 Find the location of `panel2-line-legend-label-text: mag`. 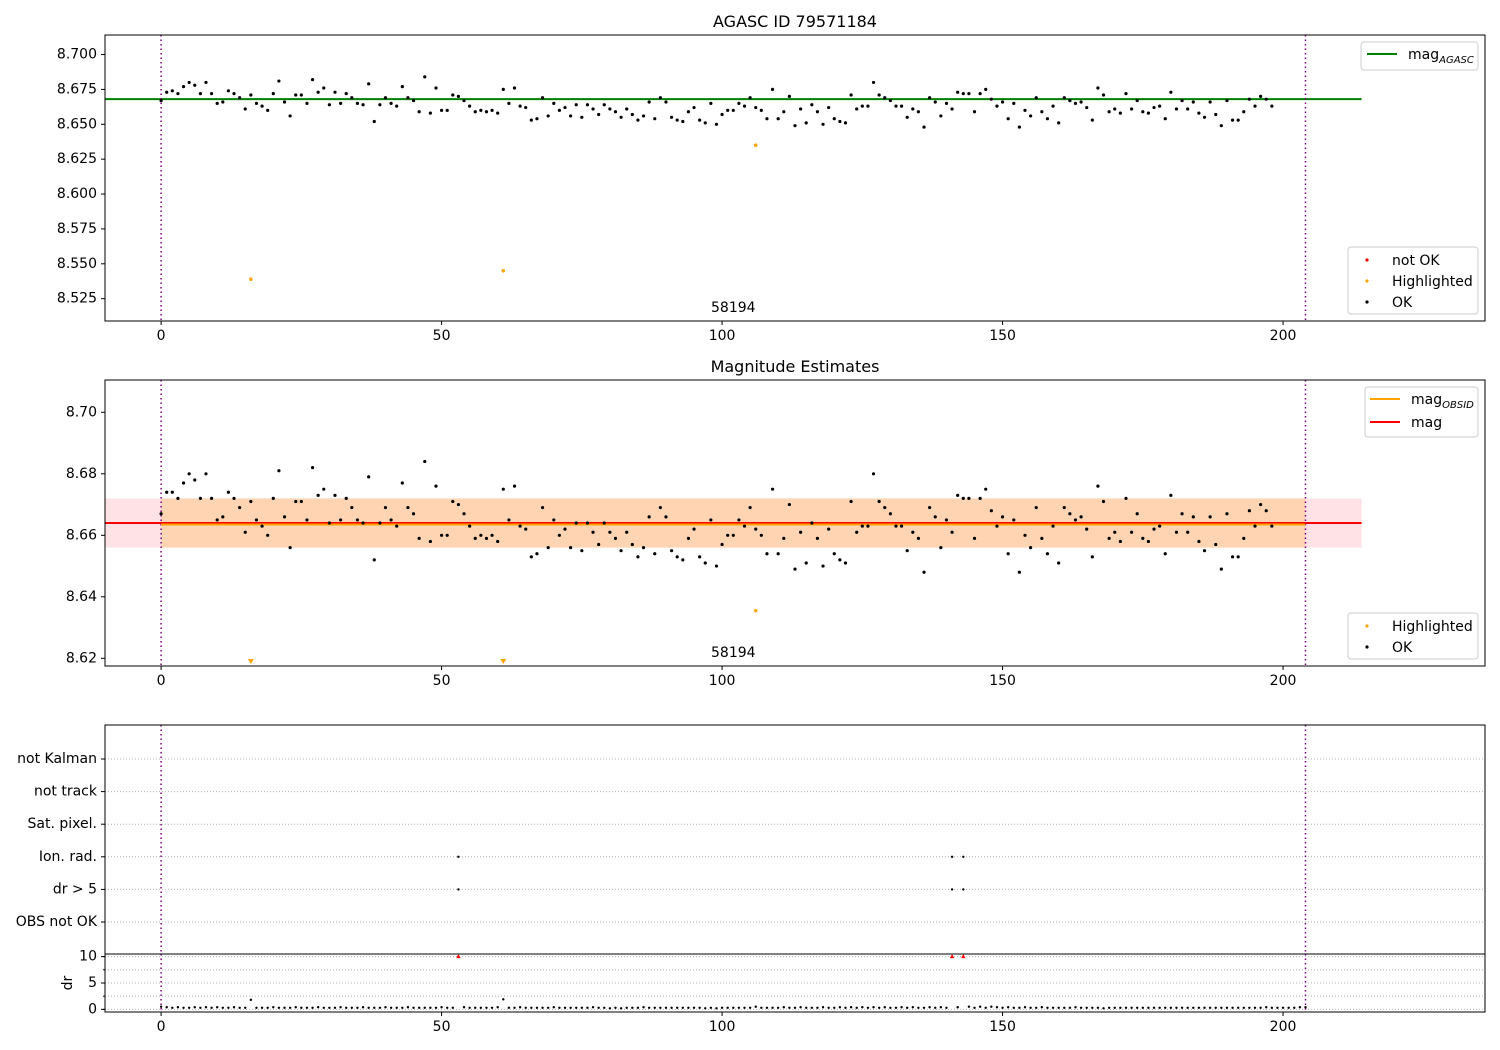

panel2-line-legend-label-text: mag is located at coordinates (1426, 400).